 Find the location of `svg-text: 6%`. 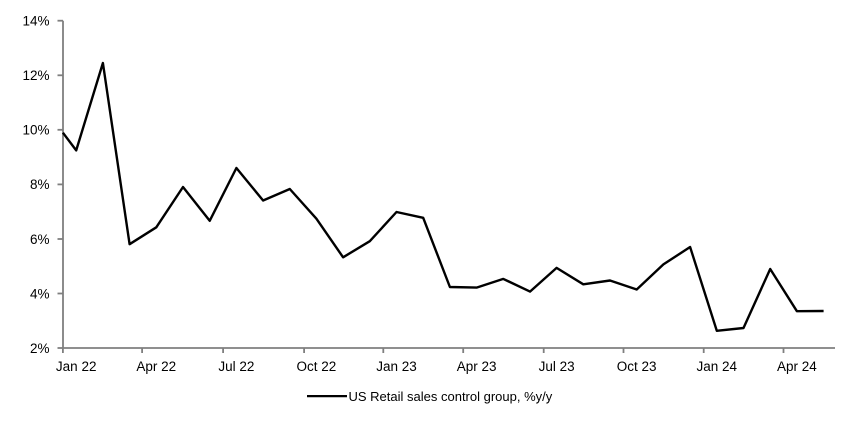

svg-text: 6% is located at coordinates (40, 239).